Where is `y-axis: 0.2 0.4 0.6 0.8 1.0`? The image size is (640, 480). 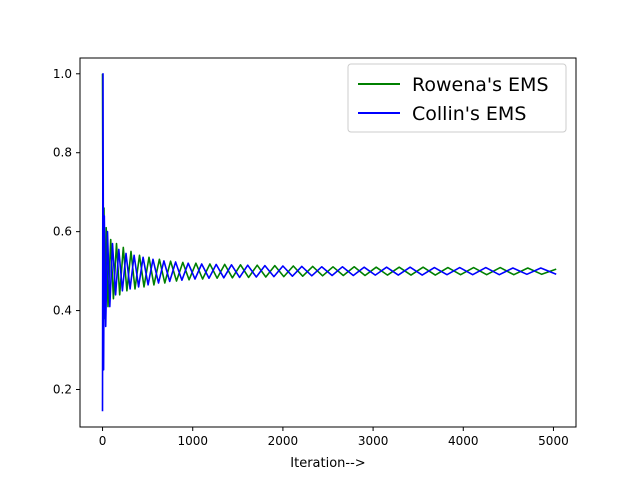
y-axis: 0.2 0.4 0.6 0.8 1.0 is located at coordinates (66, 232).